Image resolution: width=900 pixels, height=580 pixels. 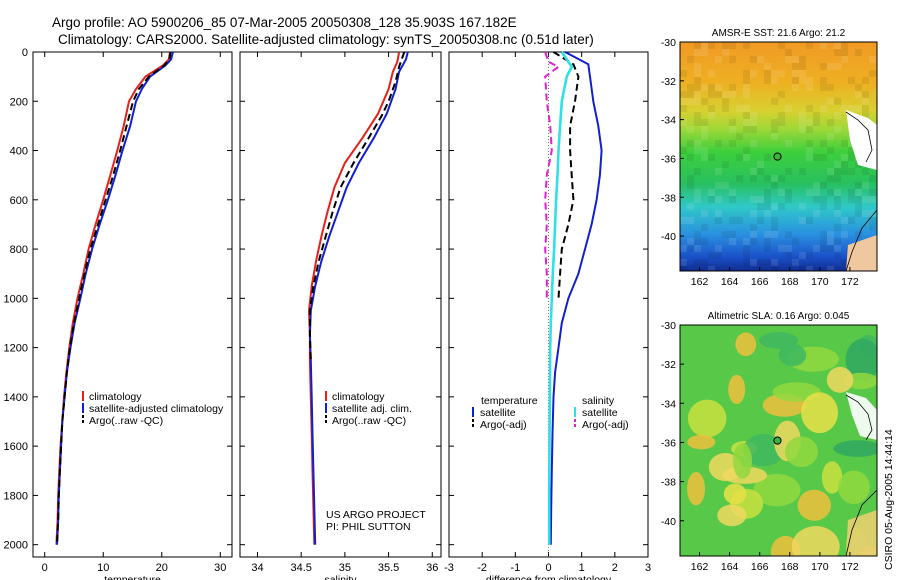 I want to click on x-tick-label: 162, so click(x=700, y=567).